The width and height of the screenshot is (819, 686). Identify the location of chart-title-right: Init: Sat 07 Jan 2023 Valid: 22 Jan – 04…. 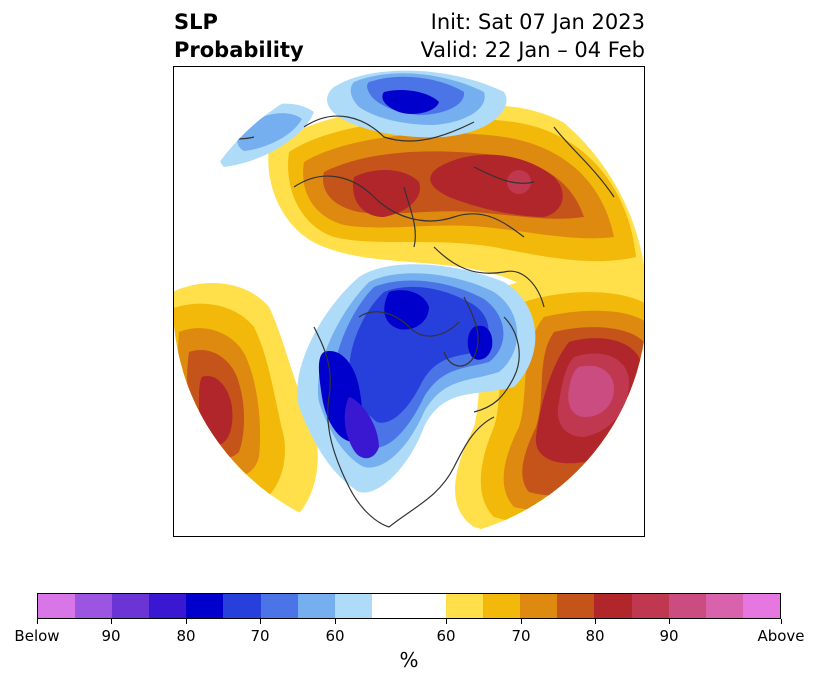
(532, 36).